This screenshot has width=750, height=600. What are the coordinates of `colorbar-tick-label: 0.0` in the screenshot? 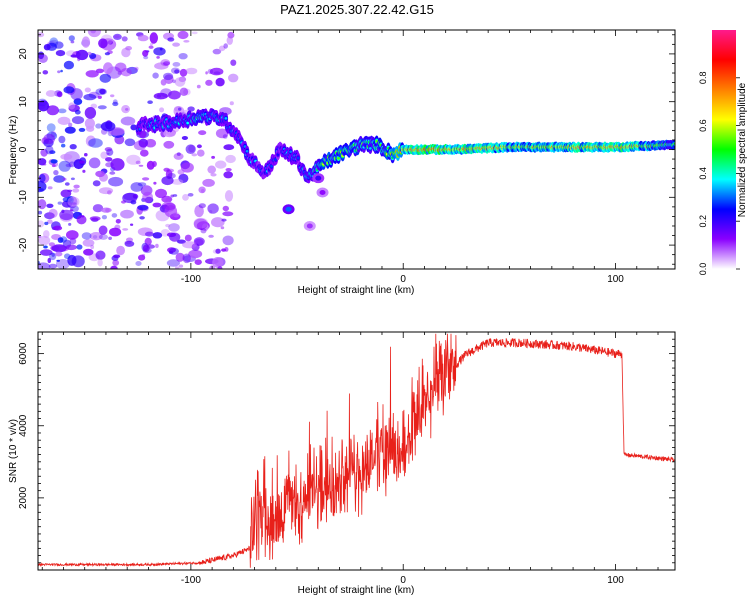 It's located at (703, 269).